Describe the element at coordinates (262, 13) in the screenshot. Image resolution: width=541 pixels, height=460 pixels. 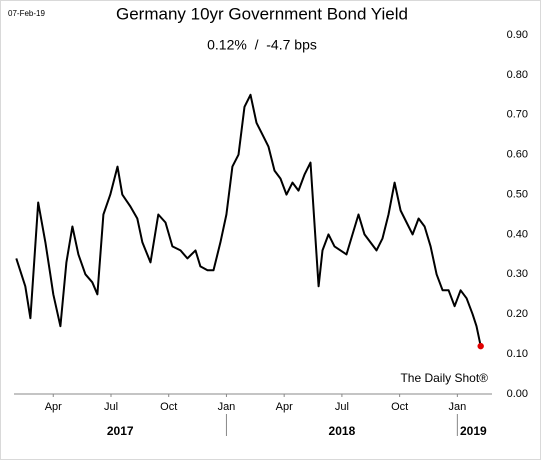
I see `chart-title: Germany 10yr Government Bond Yield` at that location.